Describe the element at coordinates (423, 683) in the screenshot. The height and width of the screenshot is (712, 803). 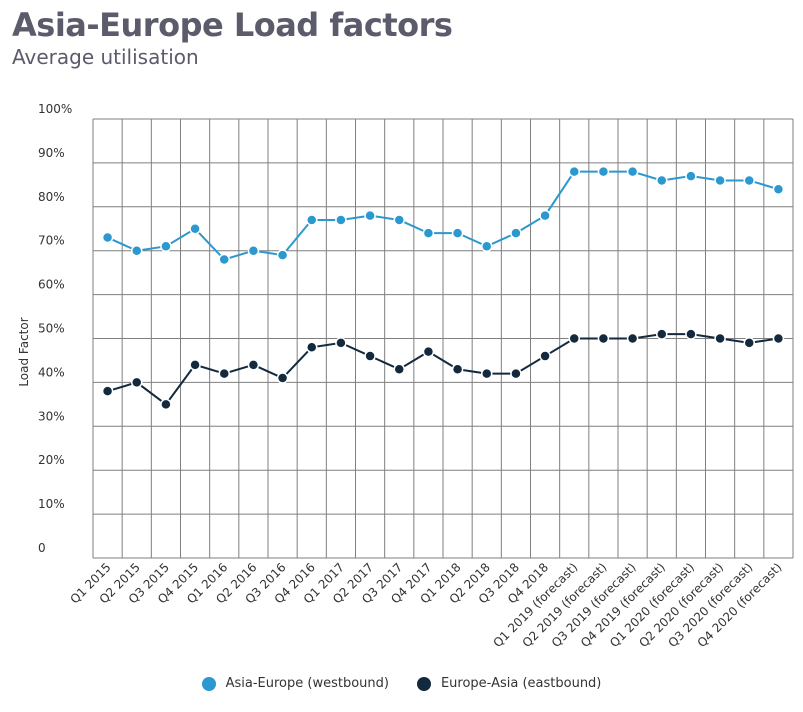
I see `legend-swatch-eastbound` at that location.